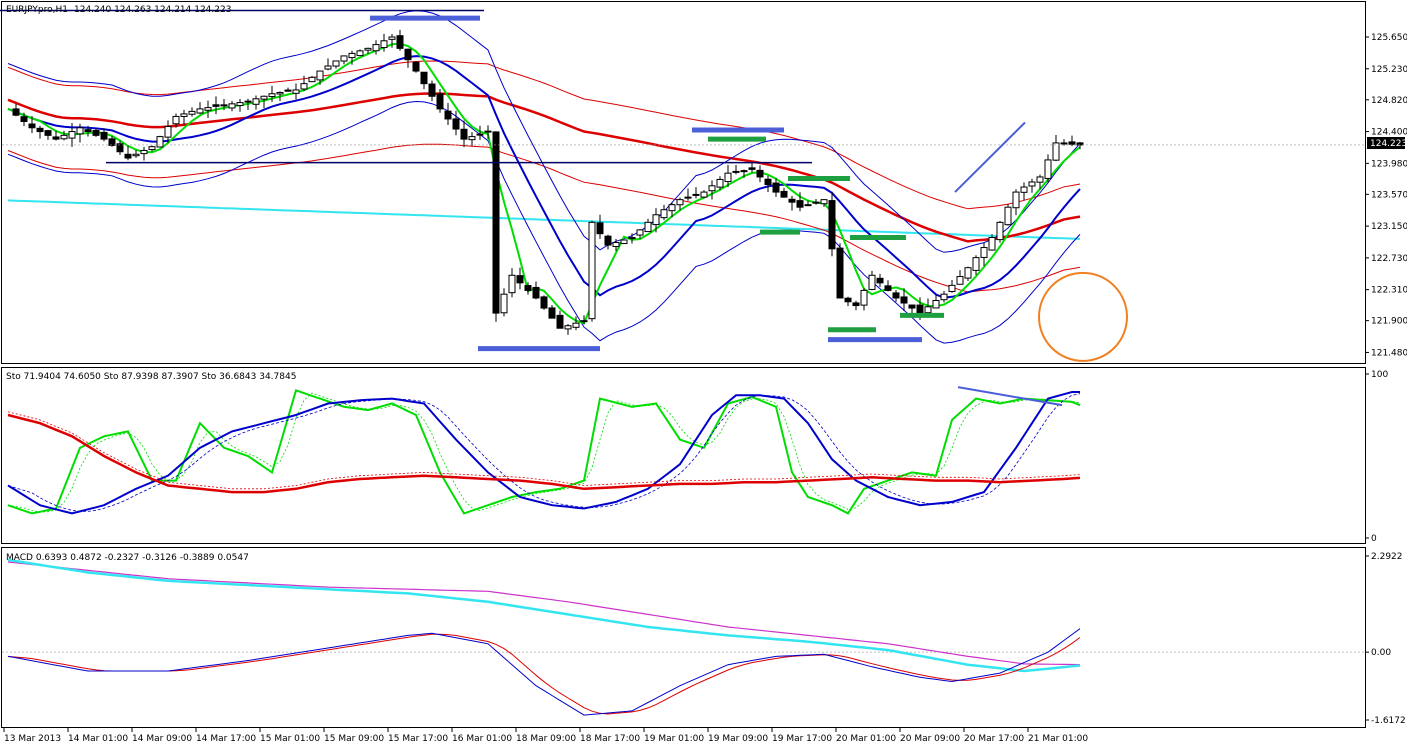 This screenshot has height=747, width=1407. What do you see at coordinates (866, 739) in the screenshot?
I see `time-tick-label: 20 Mar 01:00` at bounding box center [866, 739].